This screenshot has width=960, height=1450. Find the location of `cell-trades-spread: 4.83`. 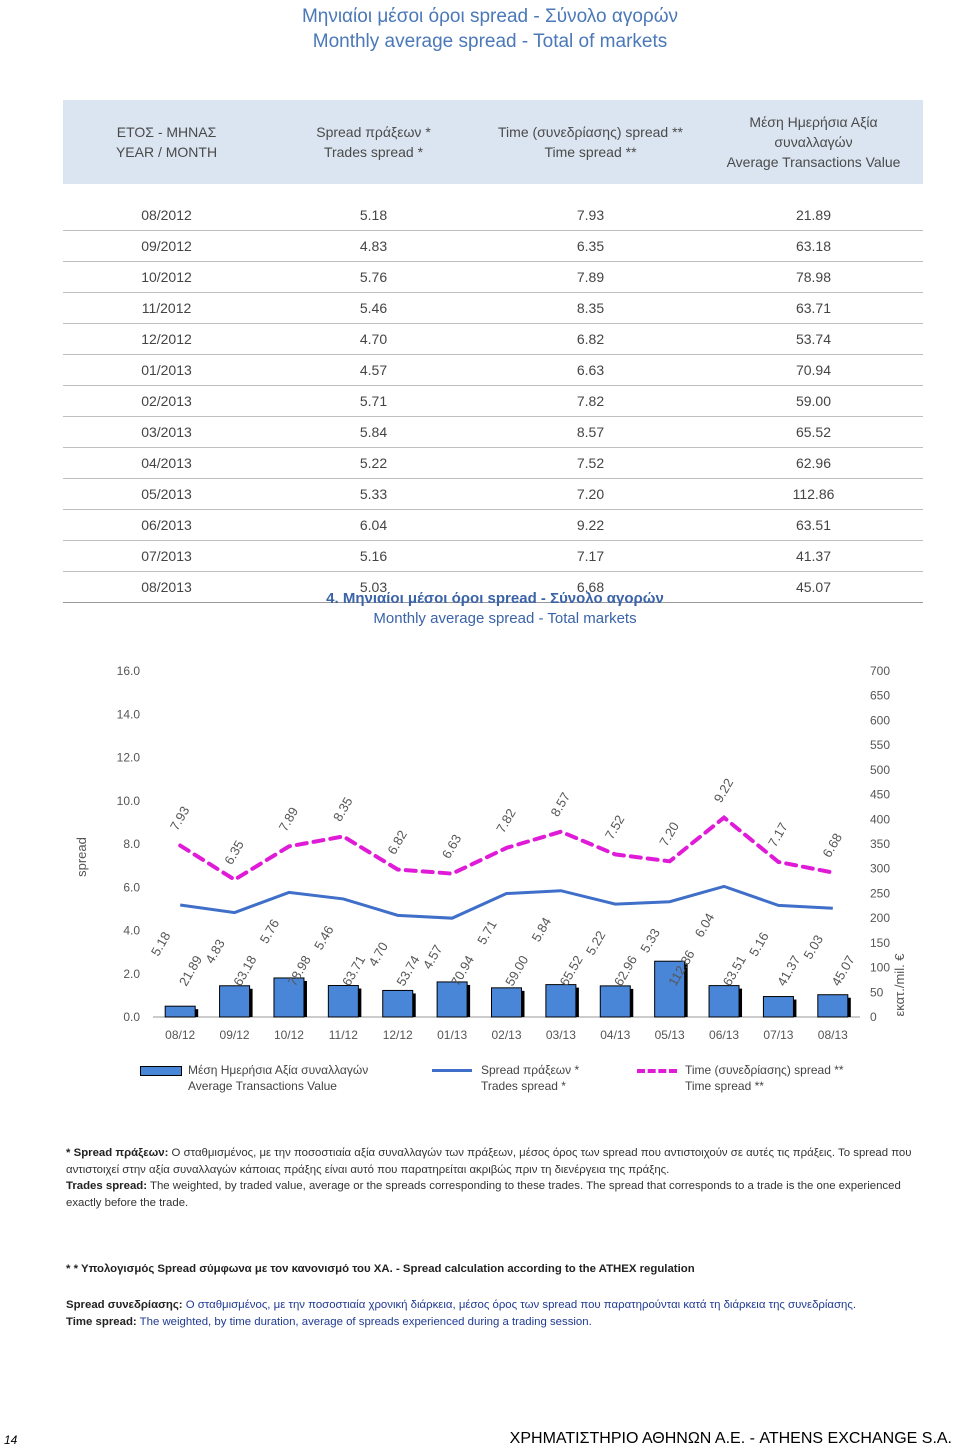

cell-trades-spread: 4.83 is located at coordinates (373, 246).